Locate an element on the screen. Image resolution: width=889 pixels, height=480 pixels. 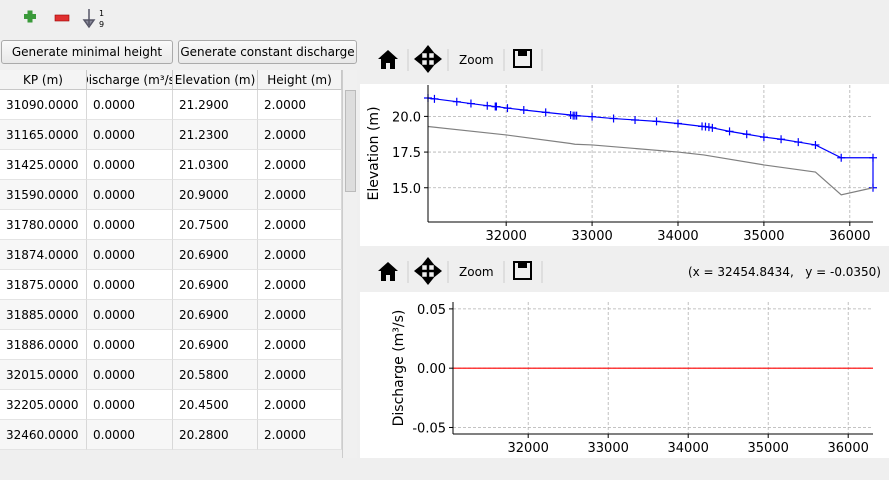
table-cell: 31885.0000 is located at coordinates (43, 315).